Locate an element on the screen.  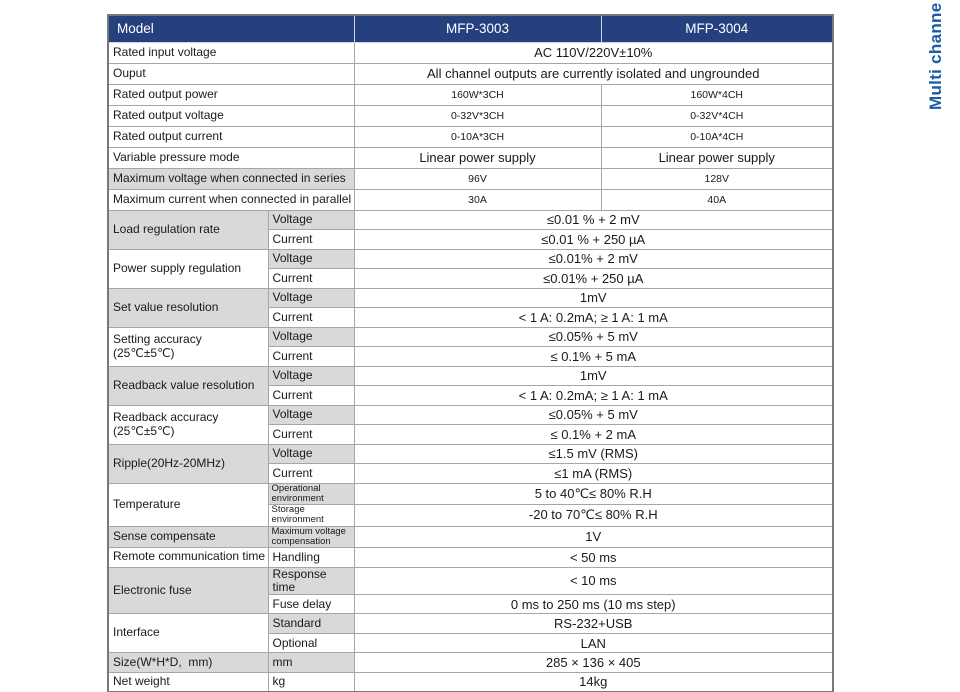
header-col-mfp-3003: MFP-3003 is located at coordinates (477, 28).